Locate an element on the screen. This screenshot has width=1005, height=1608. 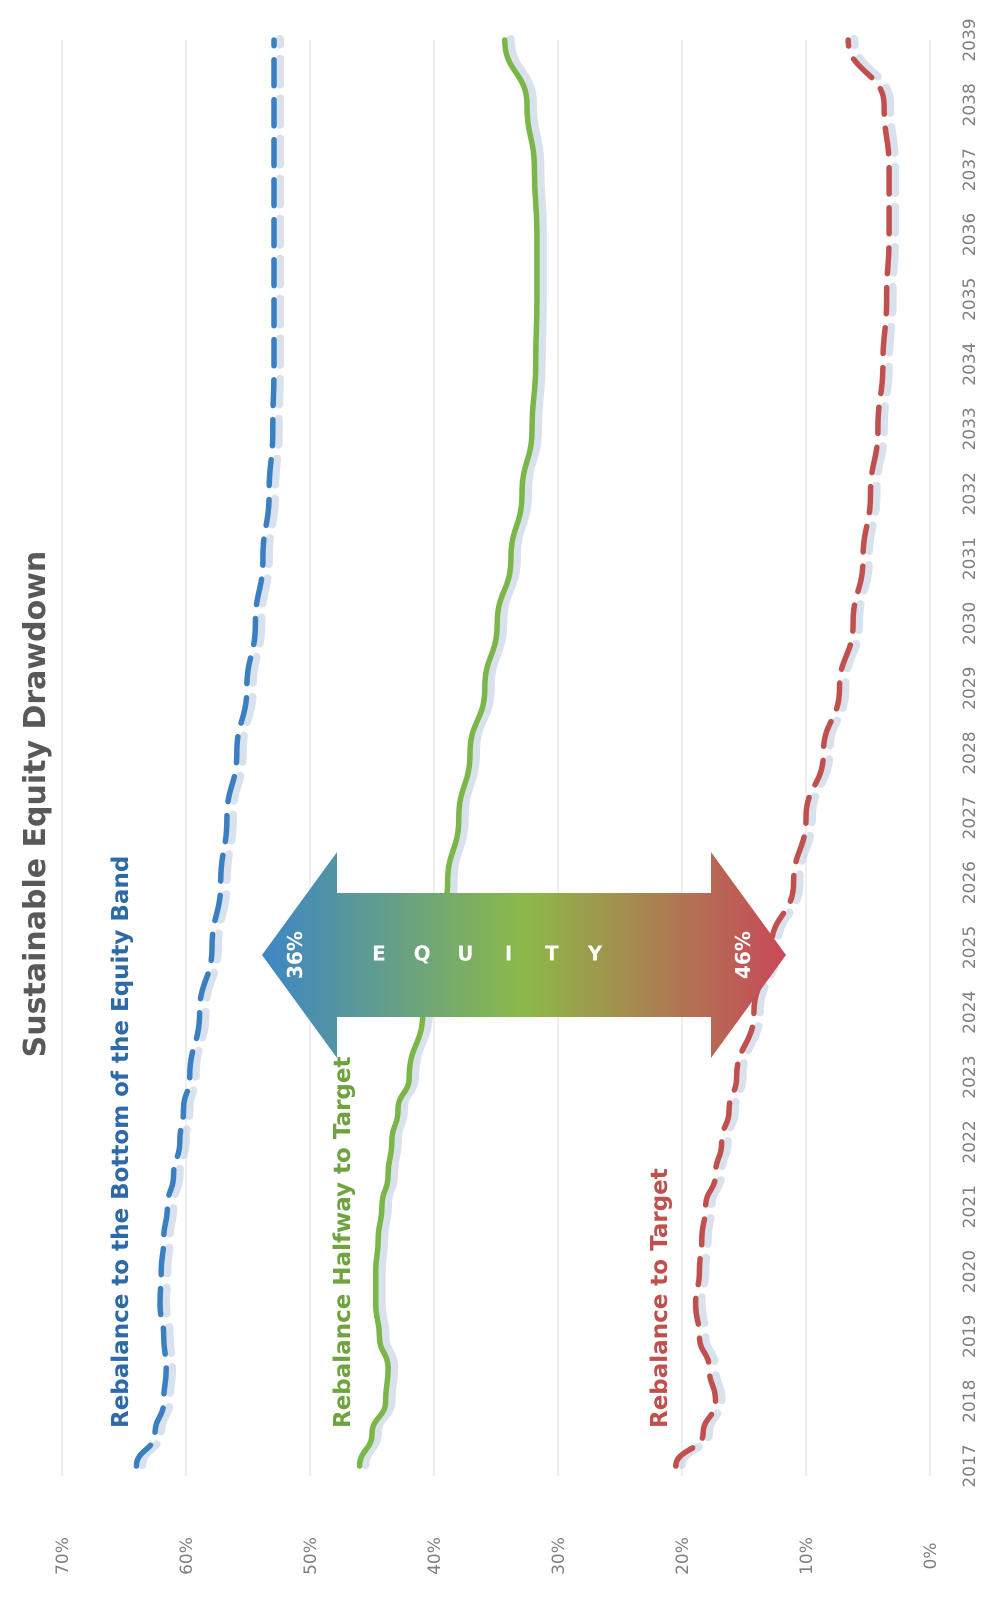
x-tick-label: 2038 is located at coordinates (970, 104).